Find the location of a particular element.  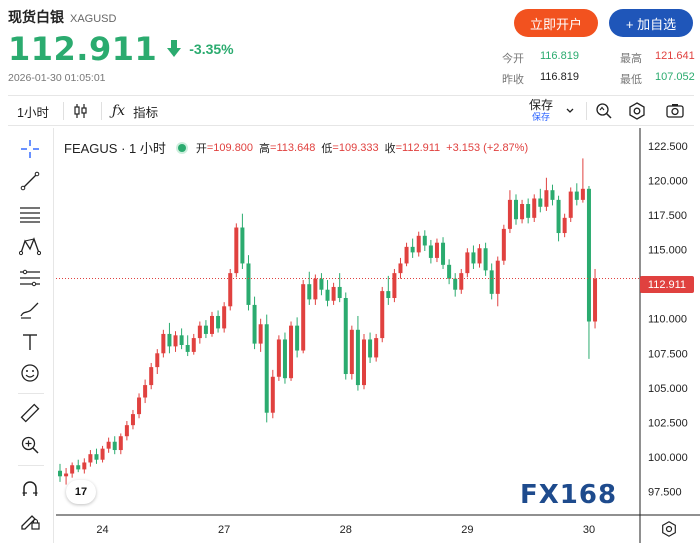

instrument-symbol: XAGUSD is located at coordinates (93, 19).